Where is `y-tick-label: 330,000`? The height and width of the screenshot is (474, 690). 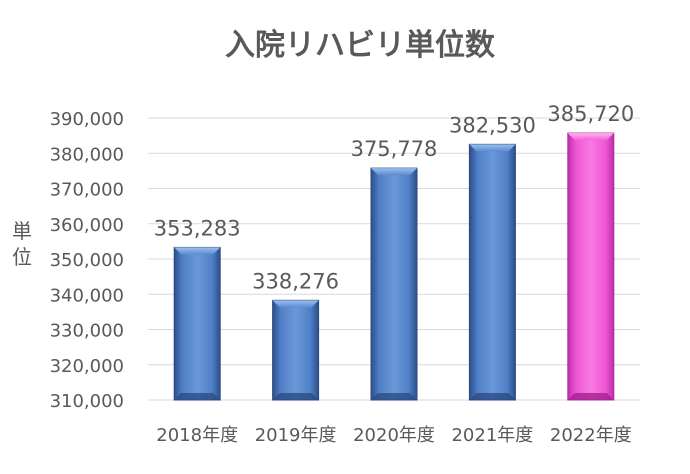
y-tick-label: 330,000 is located at coordinates (87, 331).